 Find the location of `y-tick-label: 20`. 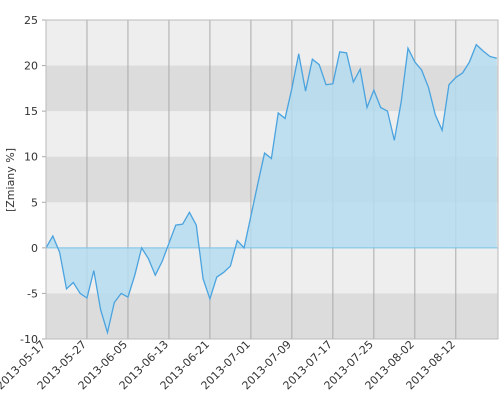

y-tick-label: 20 is located at coordinates (31, 66).